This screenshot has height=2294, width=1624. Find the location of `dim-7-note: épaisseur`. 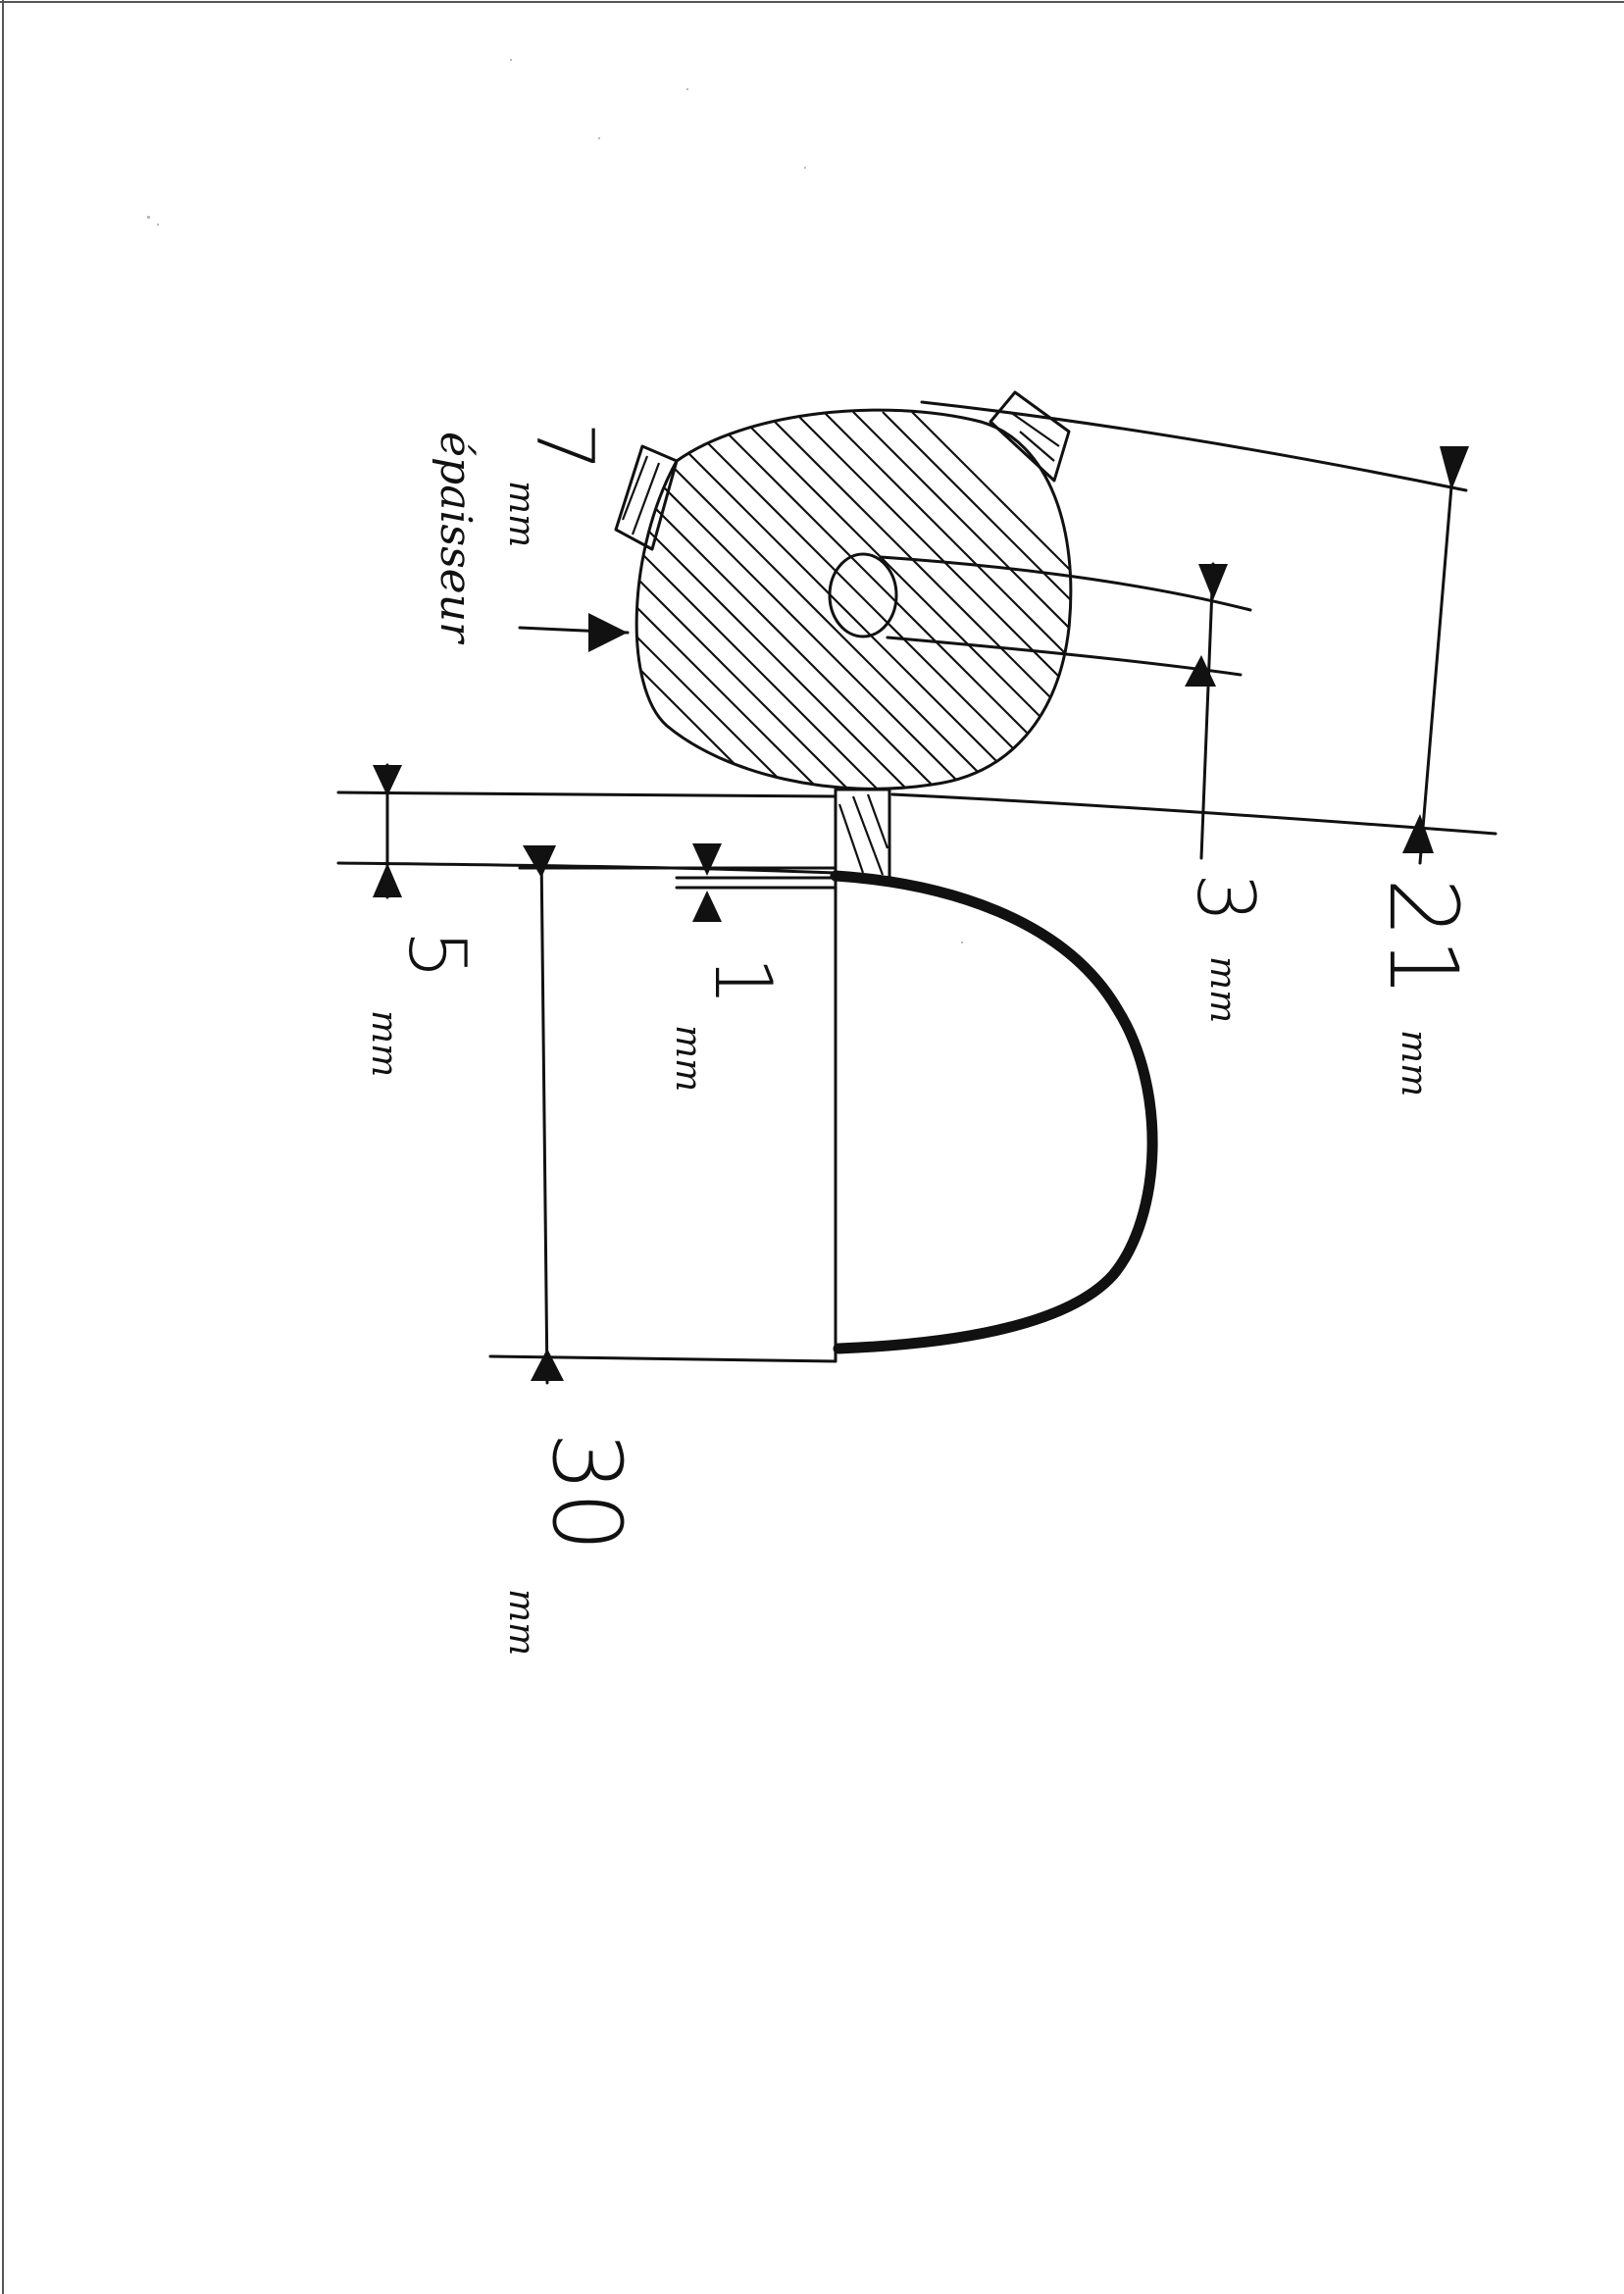

dim-7-note: épaisseur is located at coordinates (456, 538).